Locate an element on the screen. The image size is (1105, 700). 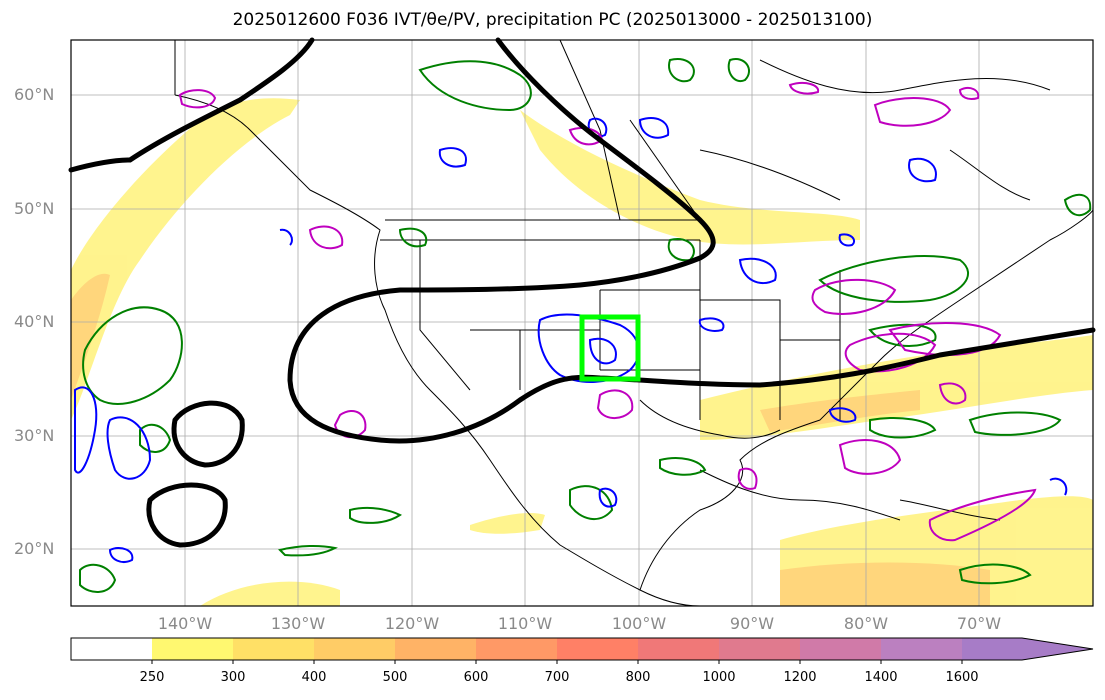
lat-label-30n: 30°N is located at coordinates (34, 435).